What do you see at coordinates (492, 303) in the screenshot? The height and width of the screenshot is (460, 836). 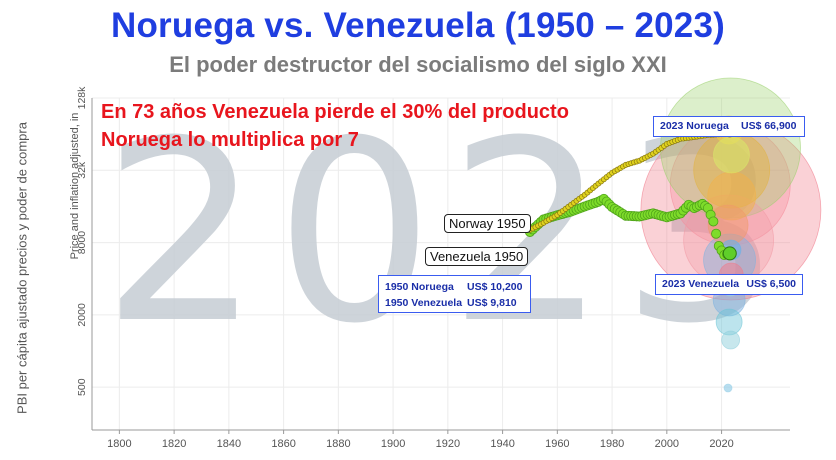 I see `box-1950-venezuela-value: US$ 9,810` at bounding box center [492, 303].